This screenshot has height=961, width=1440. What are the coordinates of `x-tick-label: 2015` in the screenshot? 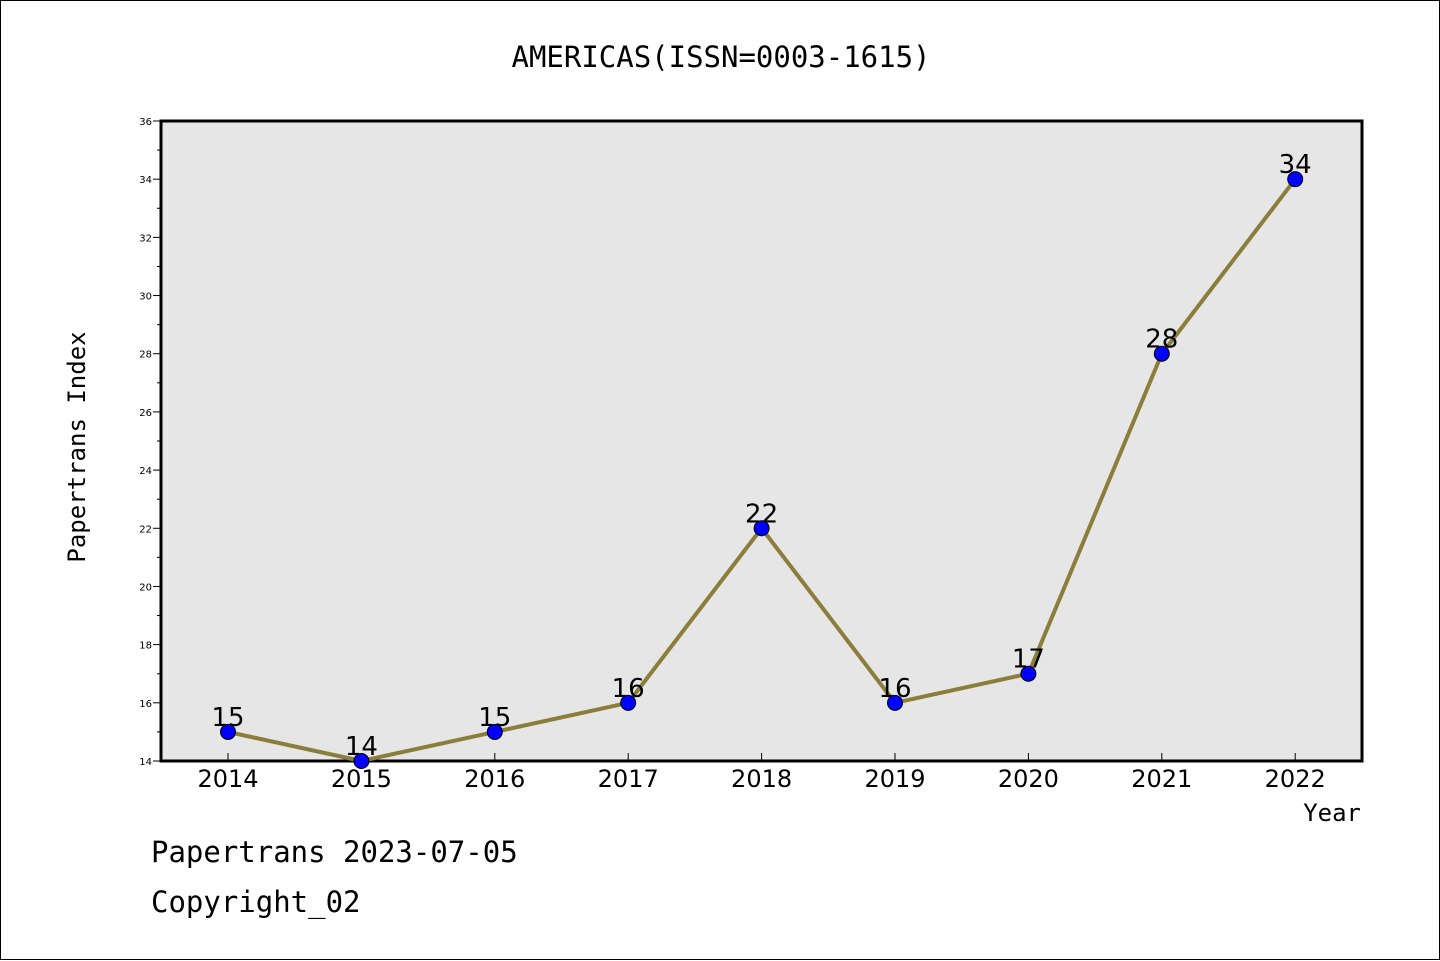 It's located at (361, 779).